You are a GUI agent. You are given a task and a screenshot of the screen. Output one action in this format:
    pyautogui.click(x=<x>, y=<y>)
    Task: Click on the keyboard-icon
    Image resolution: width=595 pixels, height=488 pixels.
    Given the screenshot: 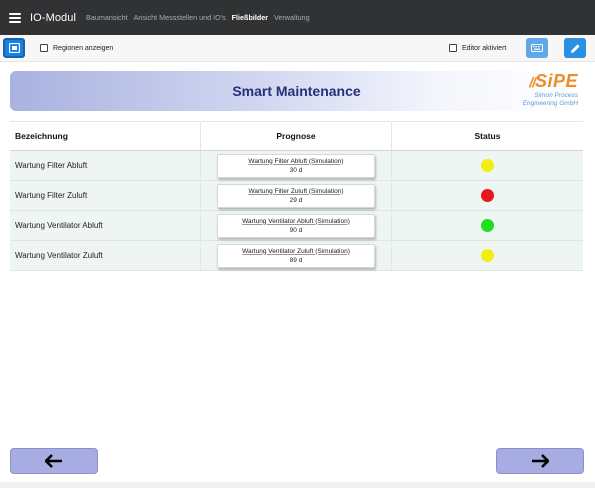 What is the action you would take?
    pyautogui.click(x=537, y=48)
    